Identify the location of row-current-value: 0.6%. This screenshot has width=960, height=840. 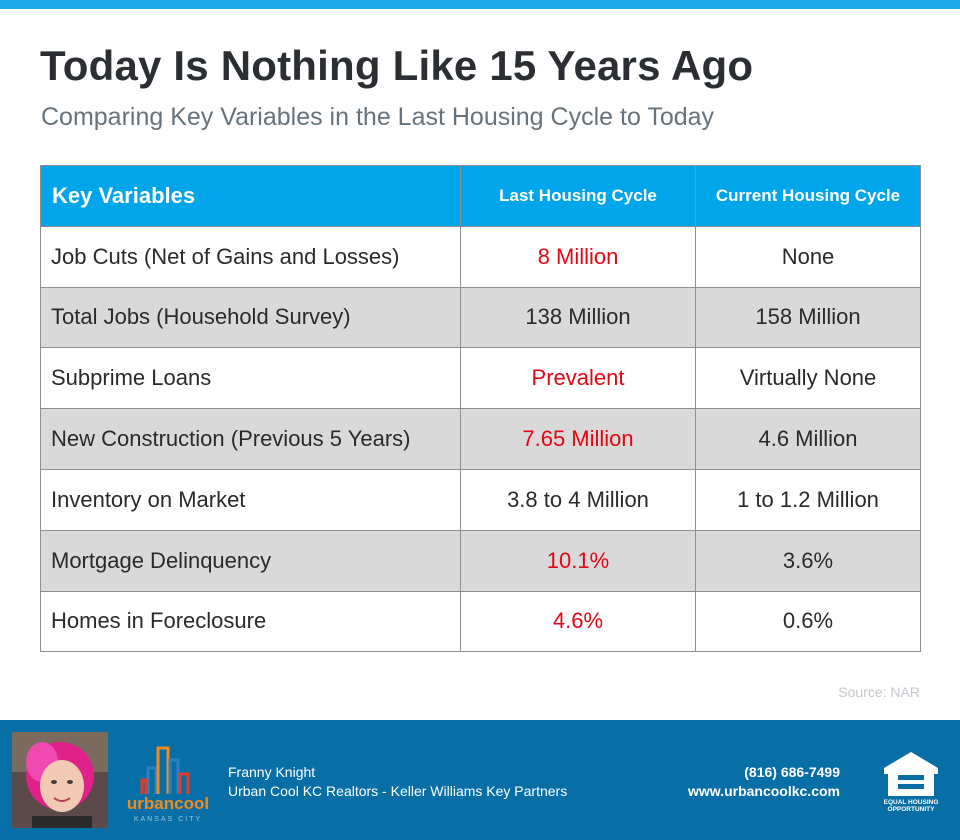
(808, 621).